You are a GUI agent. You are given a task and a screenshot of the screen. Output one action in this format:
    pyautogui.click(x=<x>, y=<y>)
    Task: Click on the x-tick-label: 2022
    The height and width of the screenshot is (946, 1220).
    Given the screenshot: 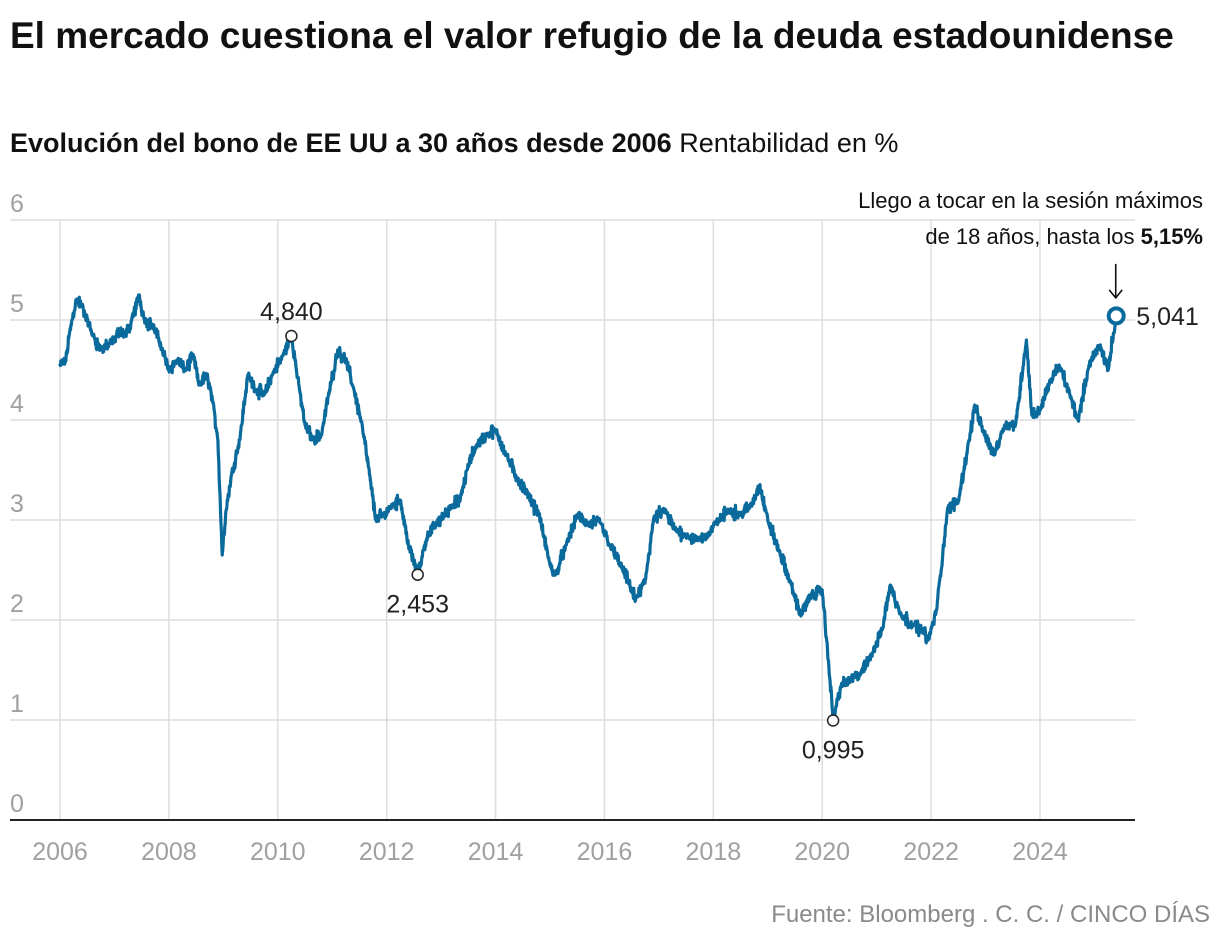 What is the action you would take?
    pyautogui.click(x=931, y=852)
    